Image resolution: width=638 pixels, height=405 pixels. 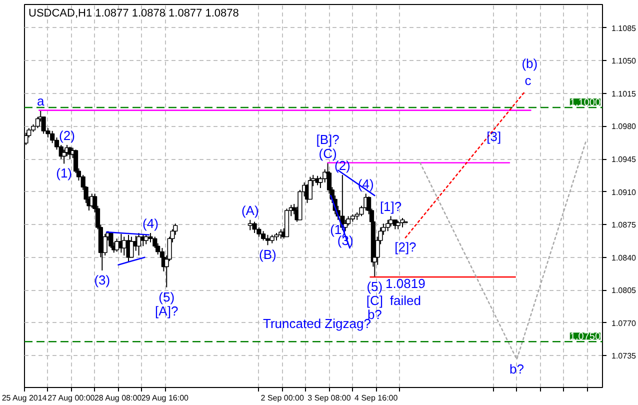 What do you see at coordinates (327, 153) in the screenshot?
I see `annotation: (C)` at bounding box center [327, 153].